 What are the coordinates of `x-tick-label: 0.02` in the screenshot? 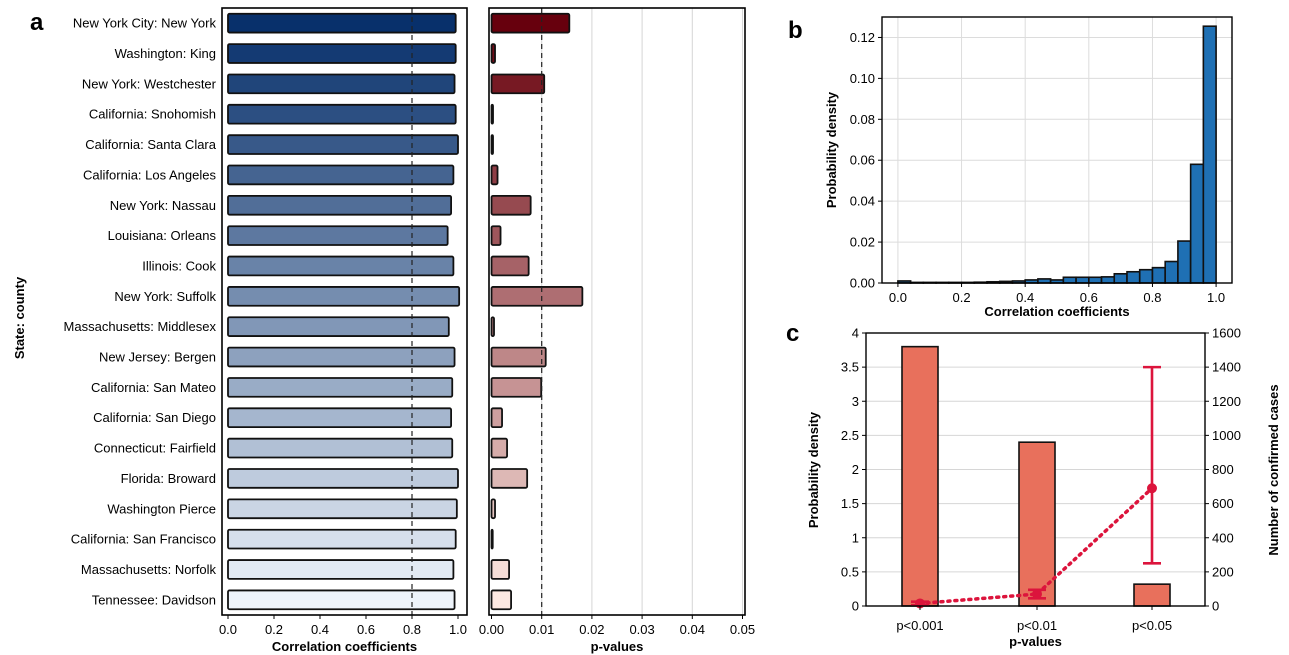 It's located at (591, 629).